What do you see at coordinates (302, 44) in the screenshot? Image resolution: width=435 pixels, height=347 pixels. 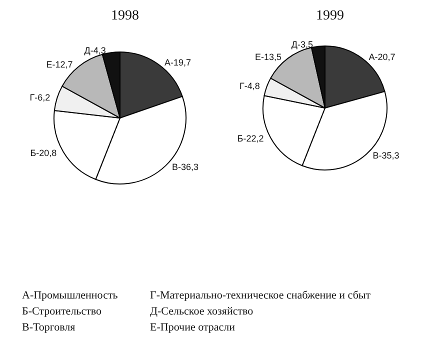 I see `slice-label: Д-3,5` at bounding box center [302, 44].